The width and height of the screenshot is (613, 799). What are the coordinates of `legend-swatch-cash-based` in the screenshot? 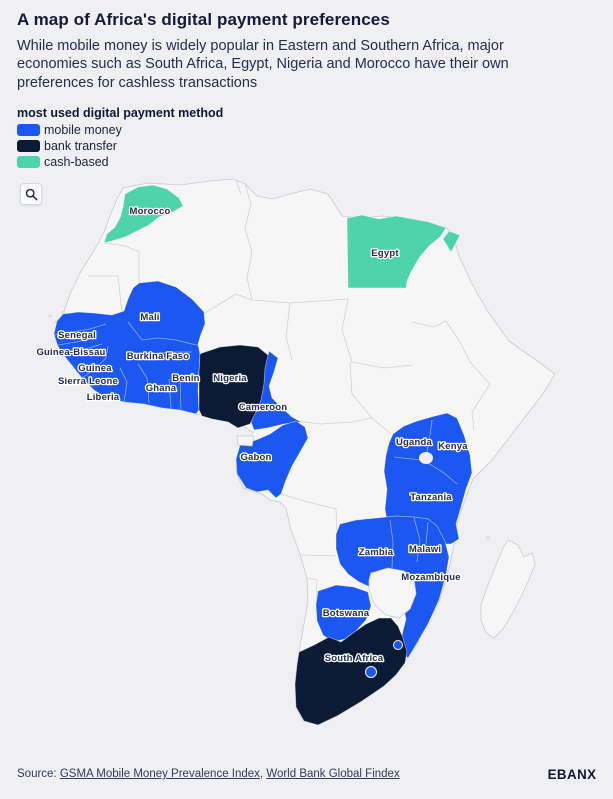 It's located at (28, 162).